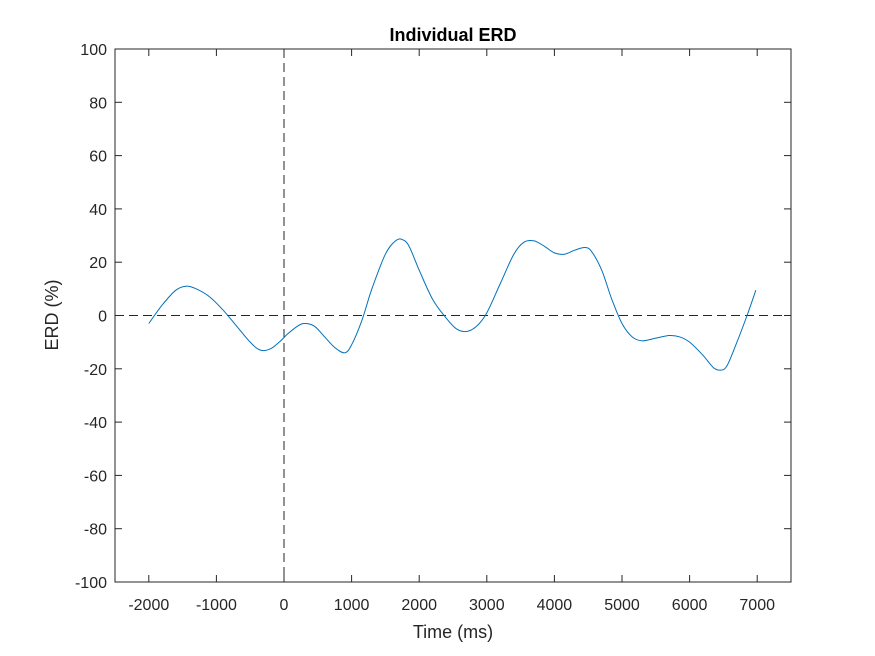 The height and width of the screenshot is (656, 875). Describe the element at coordinates (690, 605) in the screenshot. I see `x-tick-label: 6000` at that location.